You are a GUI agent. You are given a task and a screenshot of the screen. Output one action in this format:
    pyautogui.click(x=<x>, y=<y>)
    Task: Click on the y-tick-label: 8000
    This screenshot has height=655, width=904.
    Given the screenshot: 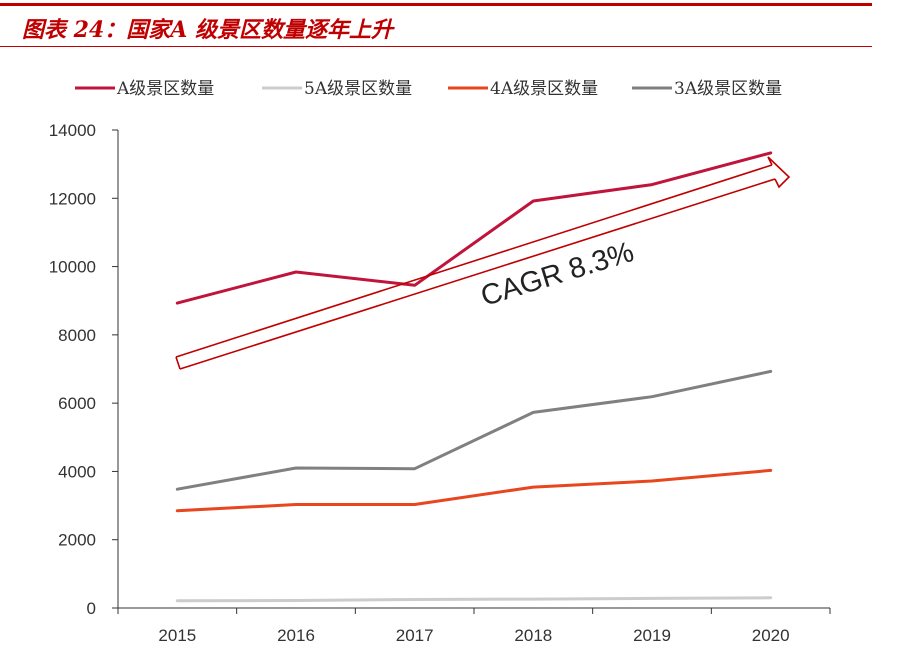 What is the action you would take?
    pyautogui.click(x=77, y=335)
    